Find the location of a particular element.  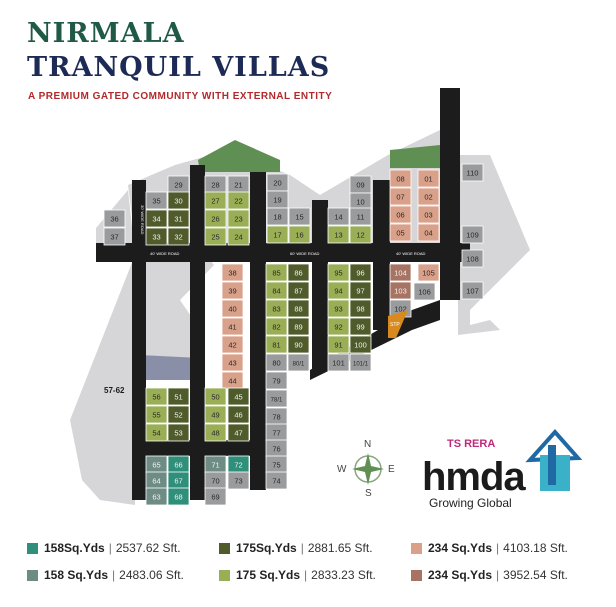

plot-101: 101 is located at coordinates (338, 362).